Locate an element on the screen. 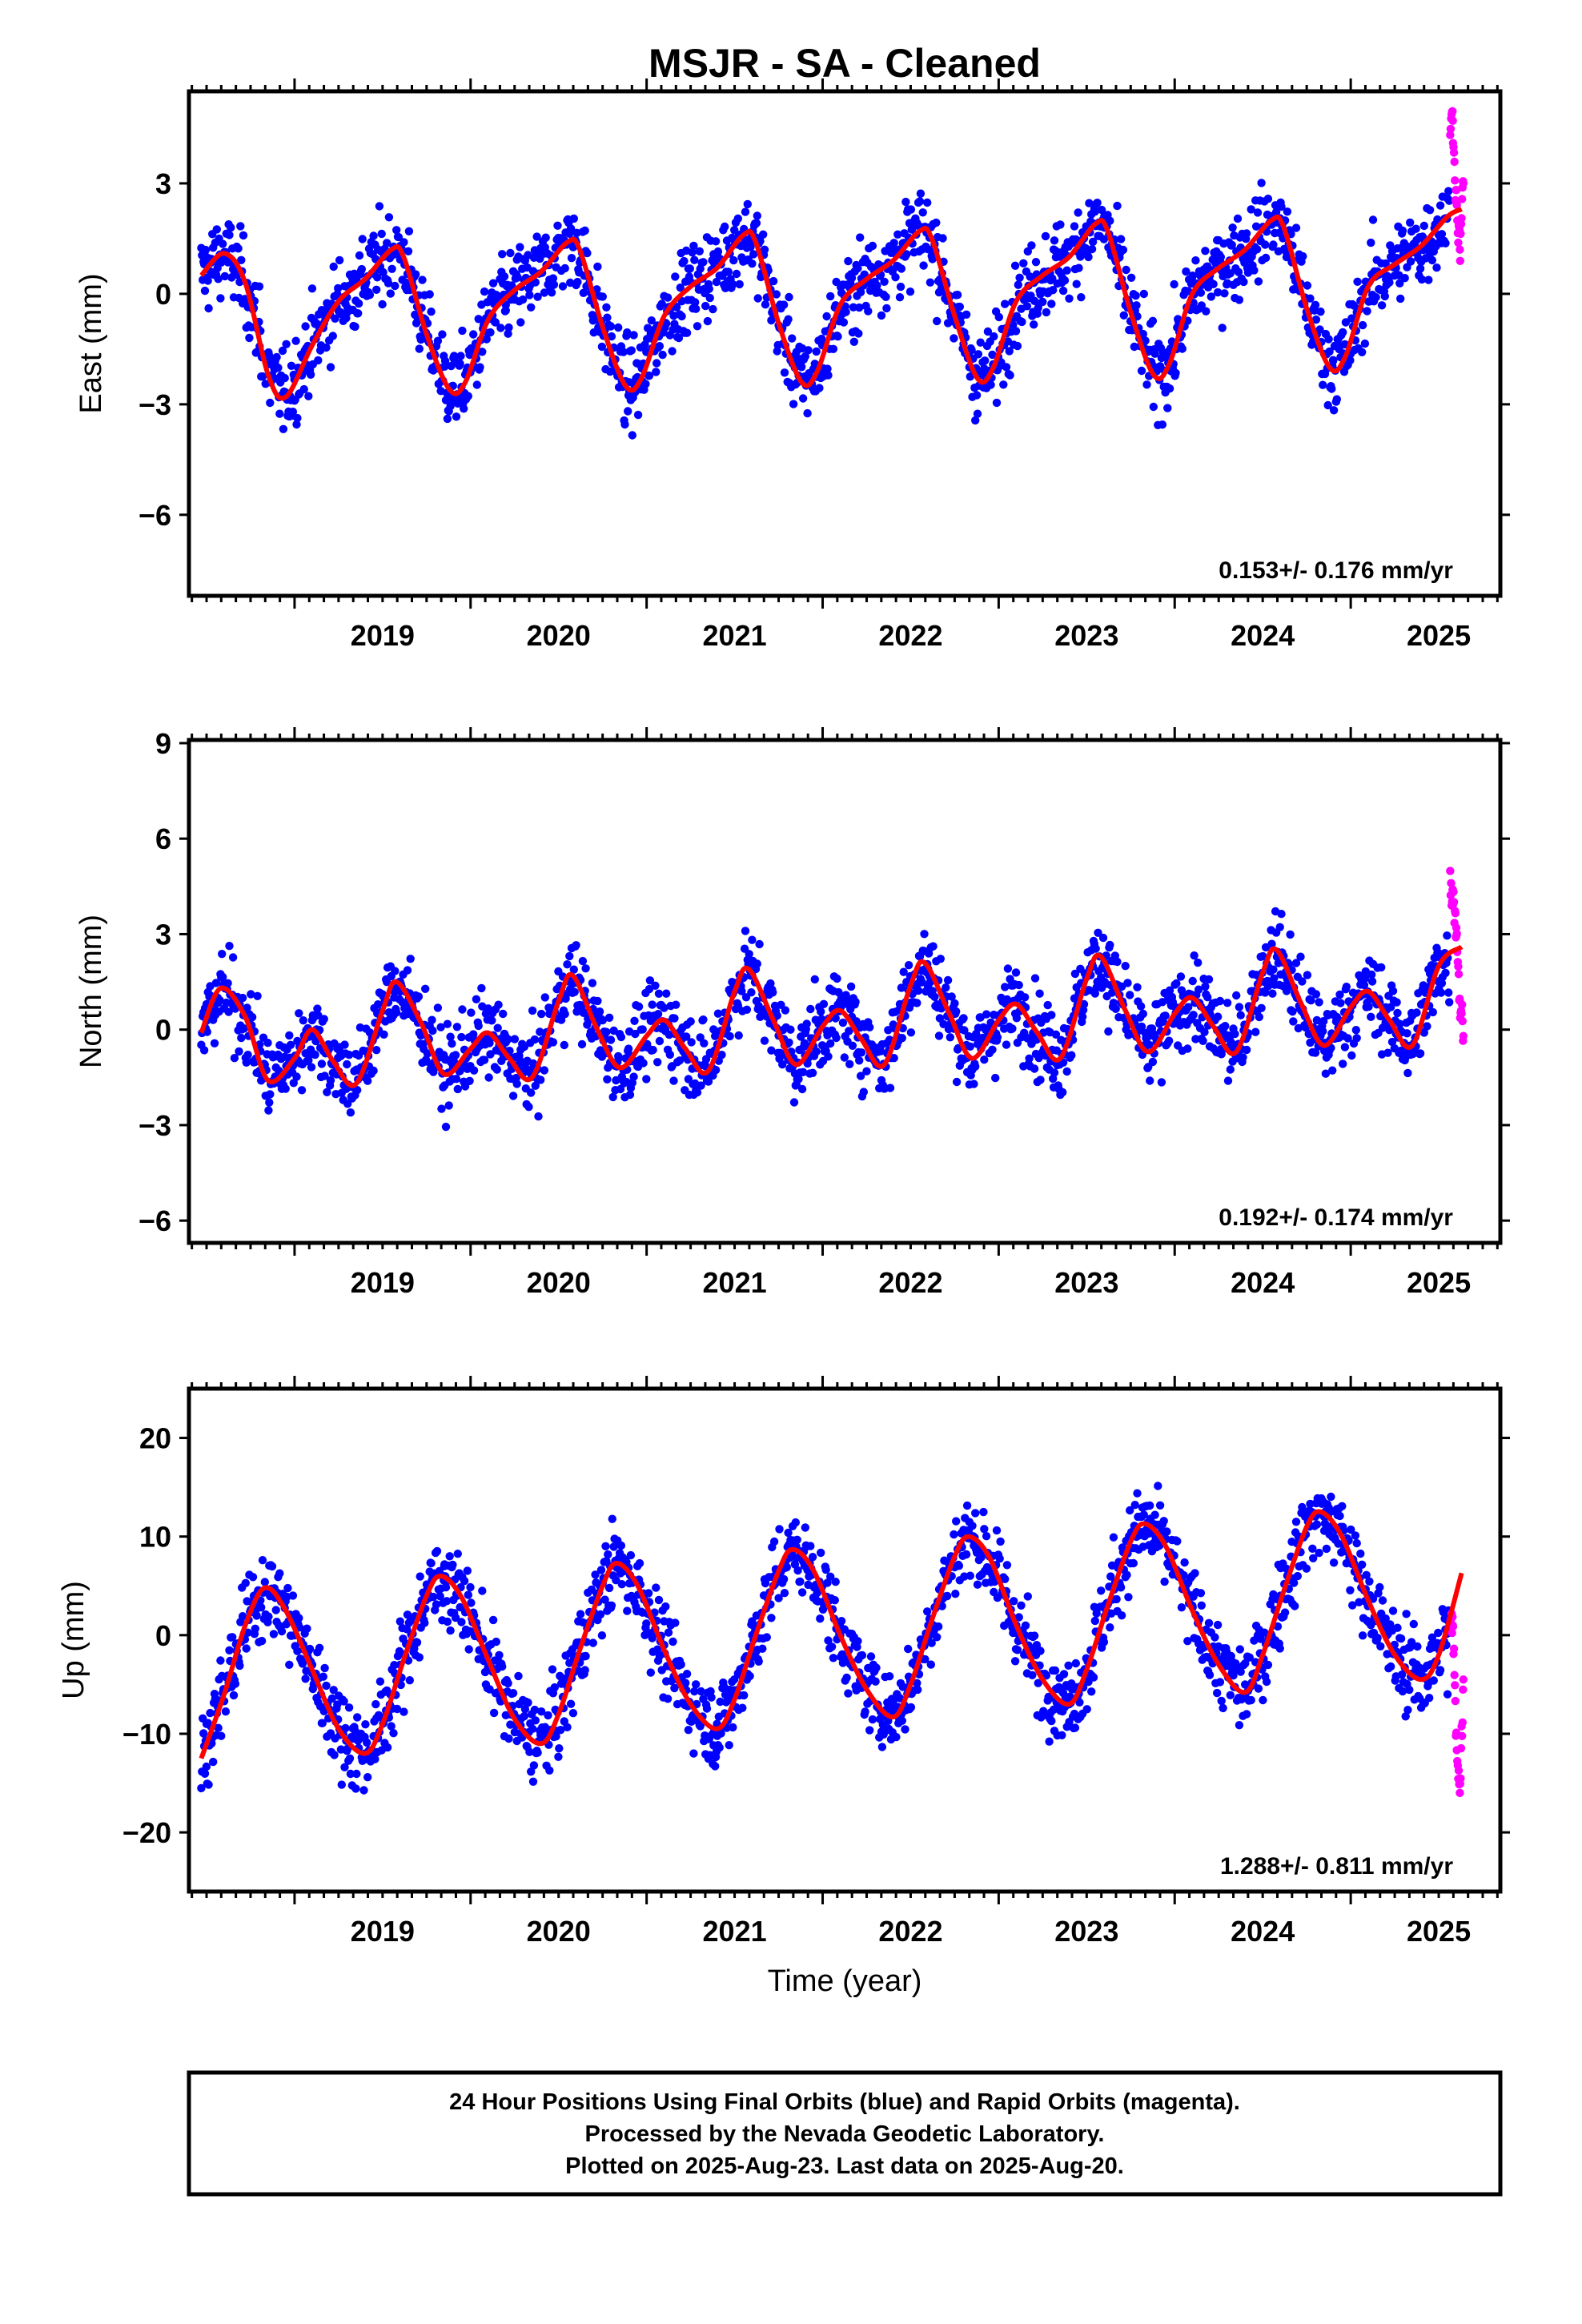  rapid-orbit-points is located at coordinates (1457, 955).